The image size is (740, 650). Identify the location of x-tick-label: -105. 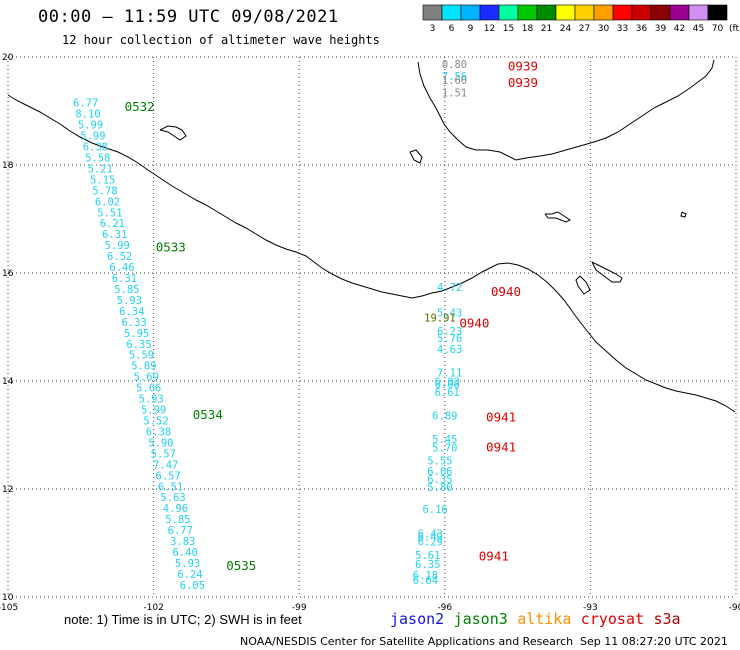
(9, 608).